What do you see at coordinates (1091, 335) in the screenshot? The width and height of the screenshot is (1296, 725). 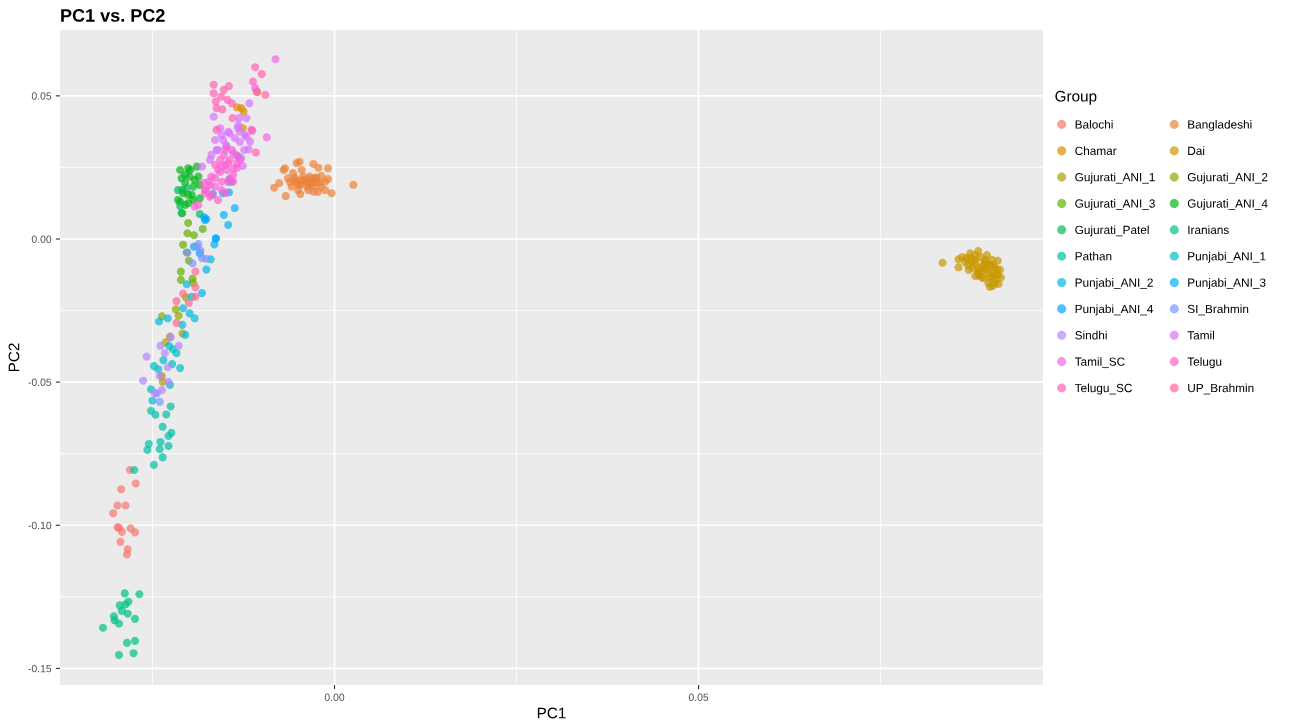 I see `legend-label: Sindhi` at bounding box center [1091, 335].